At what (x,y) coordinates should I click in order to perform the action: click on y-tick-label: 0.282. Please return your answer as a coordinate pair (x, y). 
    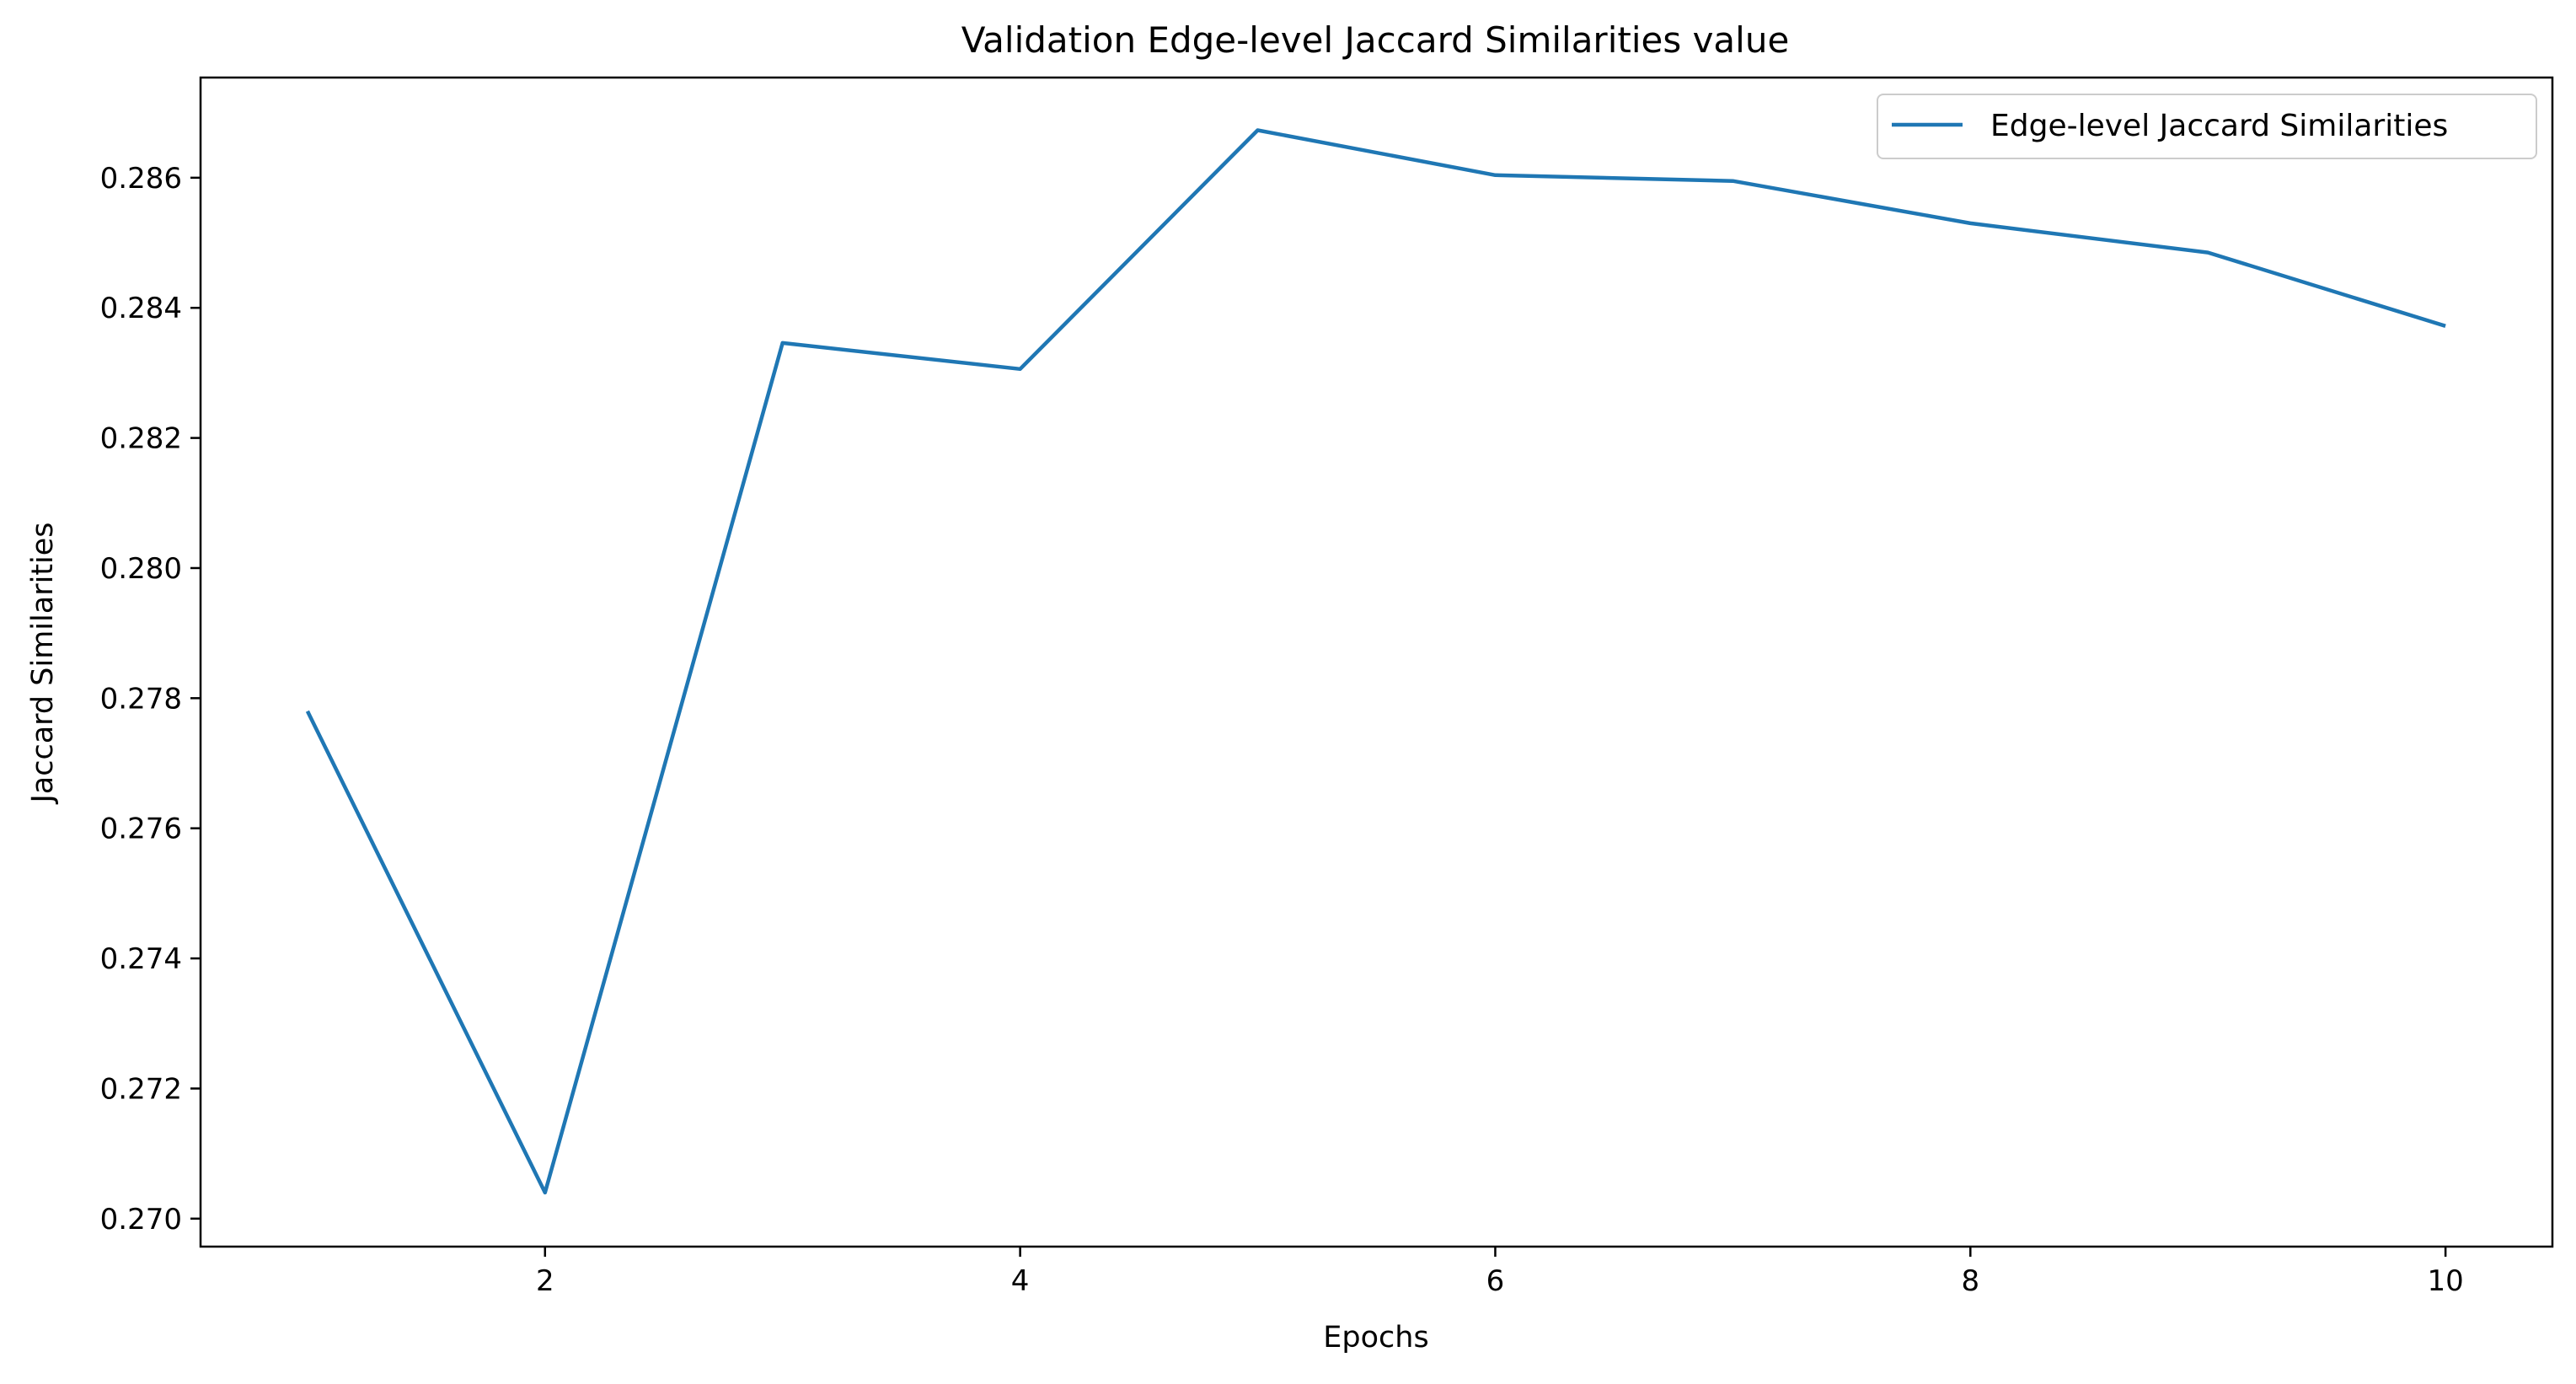
    Looking at the image, I should click on (141, 439).